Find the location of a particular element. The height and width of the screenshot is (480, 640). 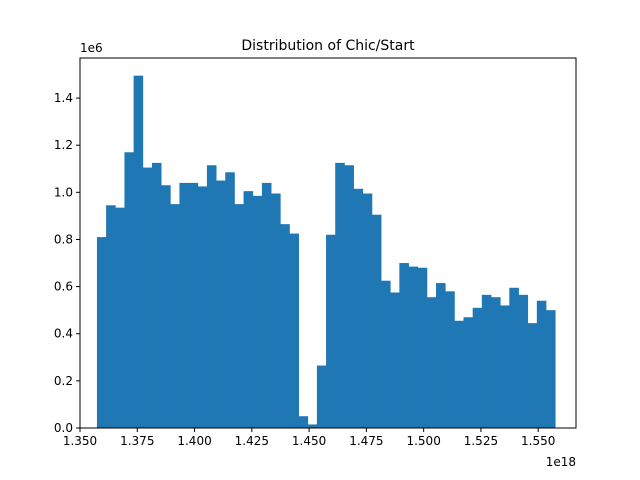

x-tick-label: 1.550 is located at coordinates (538, 441).